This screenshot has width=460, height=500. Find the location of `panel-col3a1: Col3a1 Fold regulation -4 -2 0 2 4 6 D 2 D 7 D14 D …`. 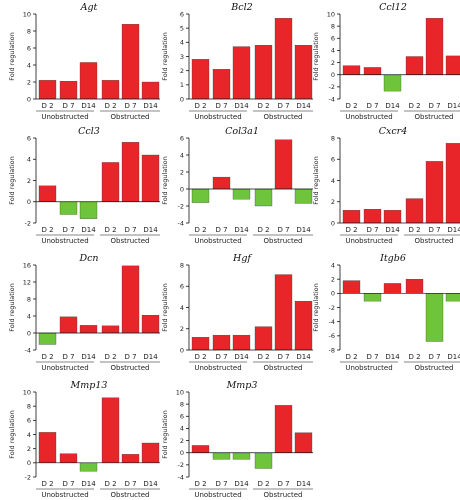

panel-col3a1: Col3a1 Fold regulation -4 -2 0 2 4 6 D 2 D 7 D14 D … is located at coordinates (237, 185).